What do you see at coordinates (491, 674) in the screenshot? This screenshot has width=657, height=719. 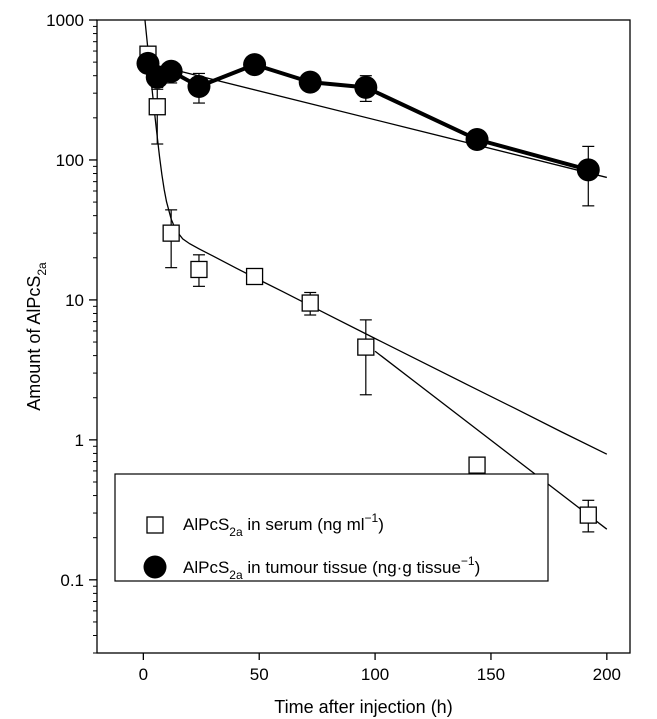 I see `x-tick-label: 150` at bounding box center [491, 674].